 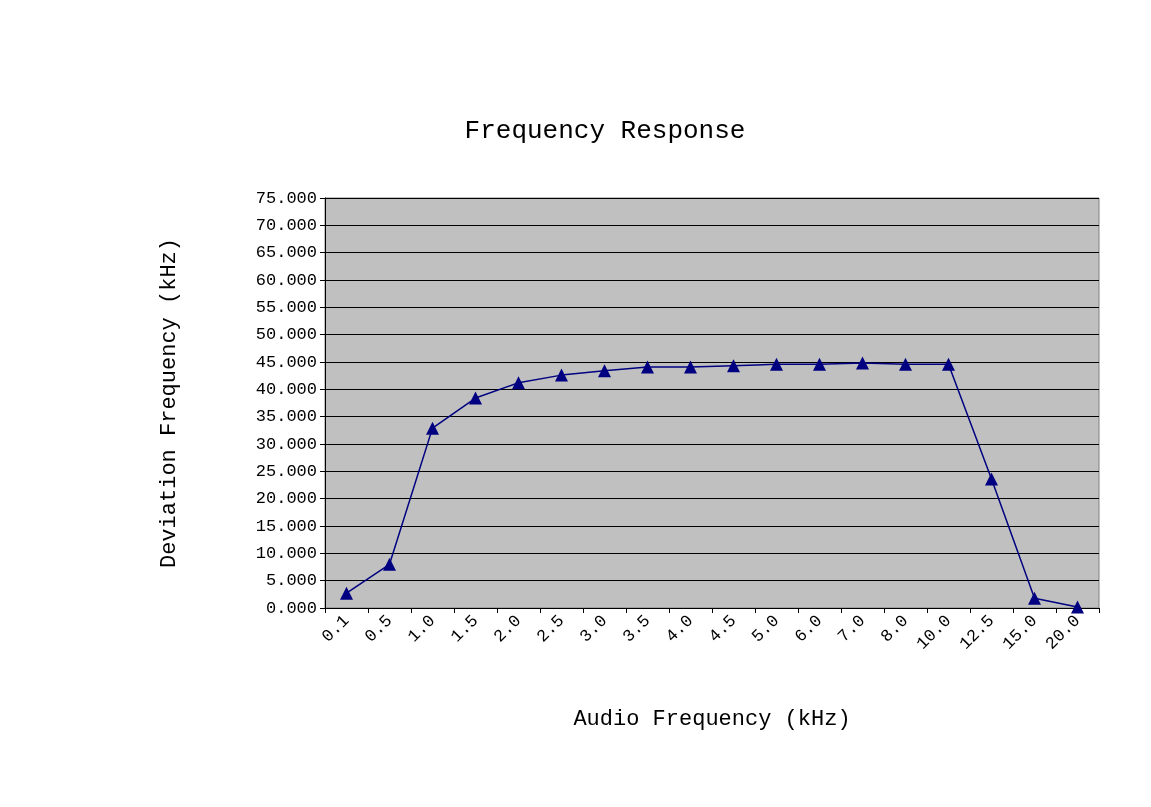 I want to click on x-tick-label: 4.5, so click(x=723, y=629).